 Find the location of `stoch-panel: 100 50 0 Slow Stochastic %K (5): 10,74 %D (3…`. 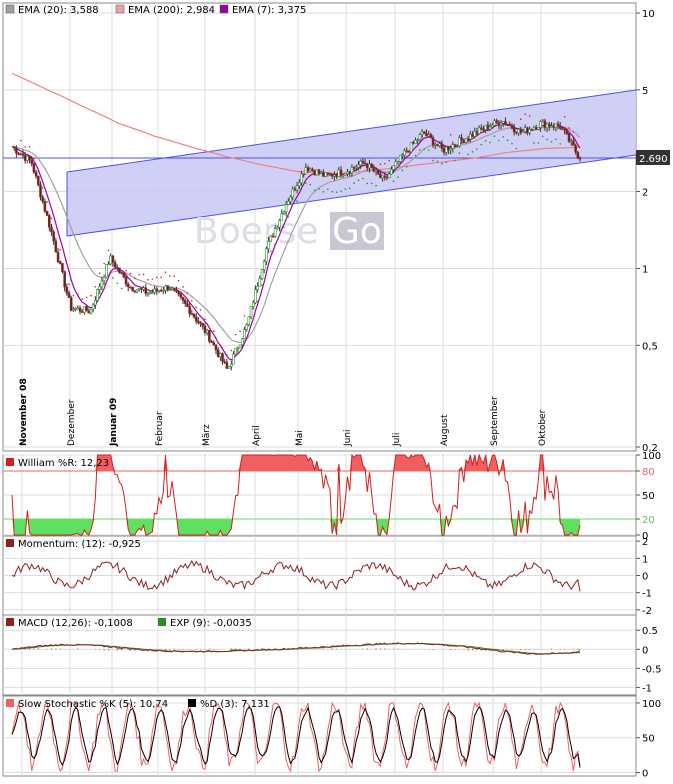

stoch-panel: 100 50 0 Slow Stochastic %K (5): 10,74 %D (3… is located at coordinates (332, 738).